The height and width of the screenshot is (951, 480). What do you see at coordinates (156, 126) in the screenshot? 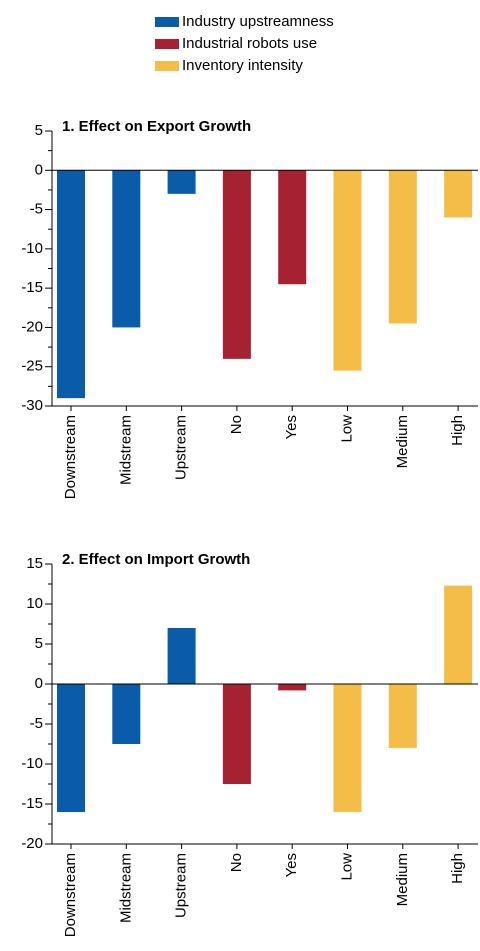
I see `chart-title: 1. Effect on Export Growth` at bounding box center [156, 126].